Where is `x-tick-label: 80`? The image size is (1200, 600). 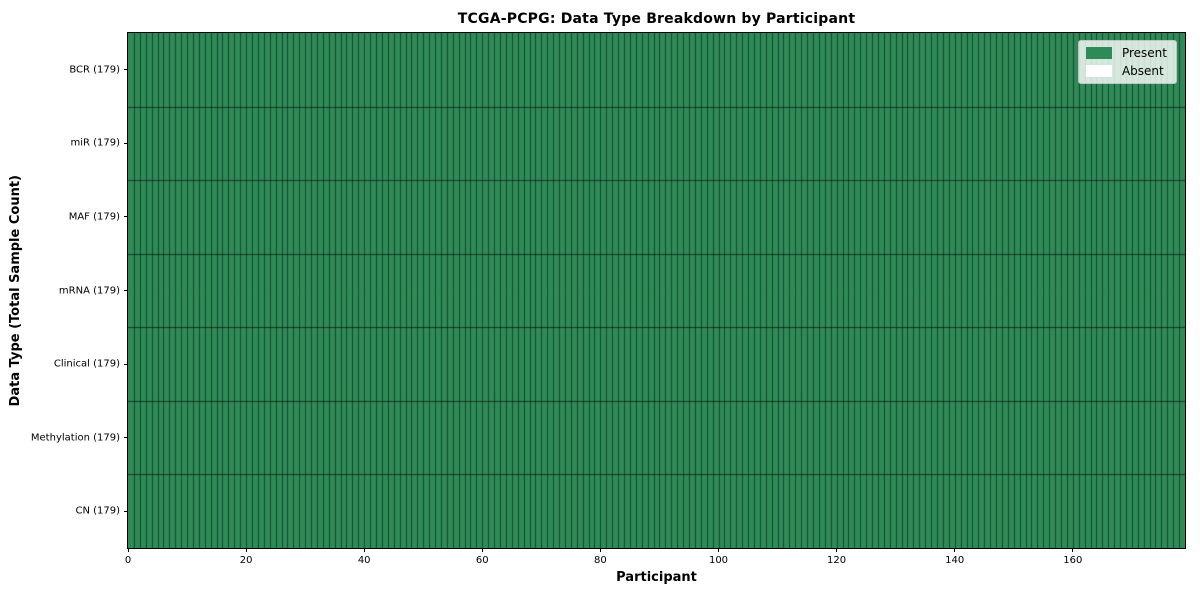 x-tick-label: 80 is located at coordinates (600, 560).